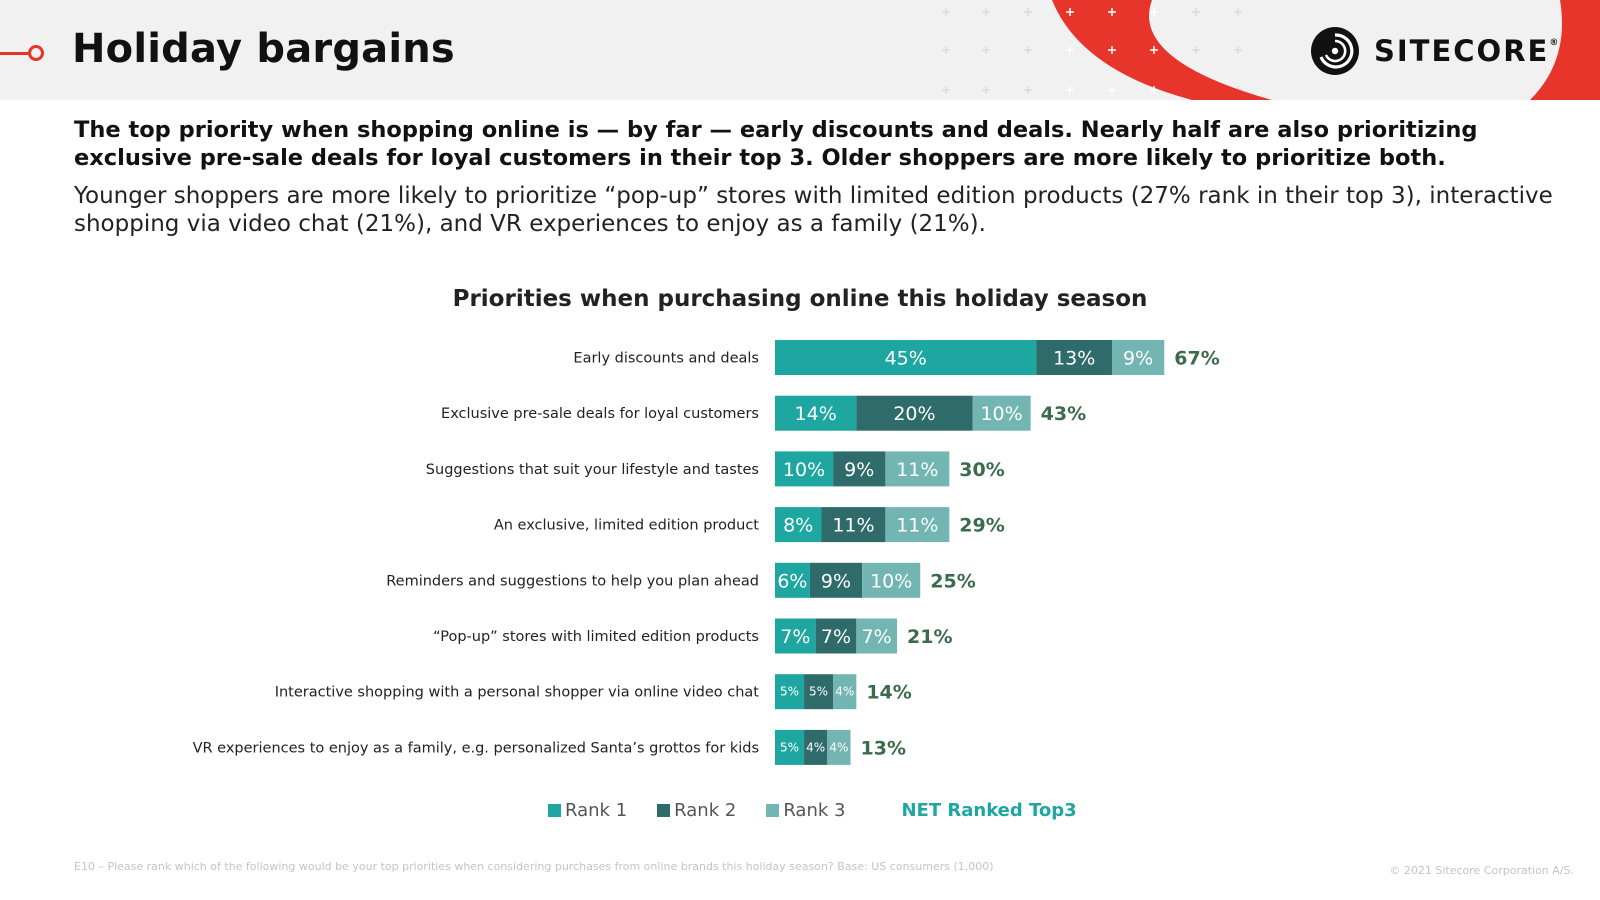  I want to click on net-value-label: 43%, so click(1063, 414).